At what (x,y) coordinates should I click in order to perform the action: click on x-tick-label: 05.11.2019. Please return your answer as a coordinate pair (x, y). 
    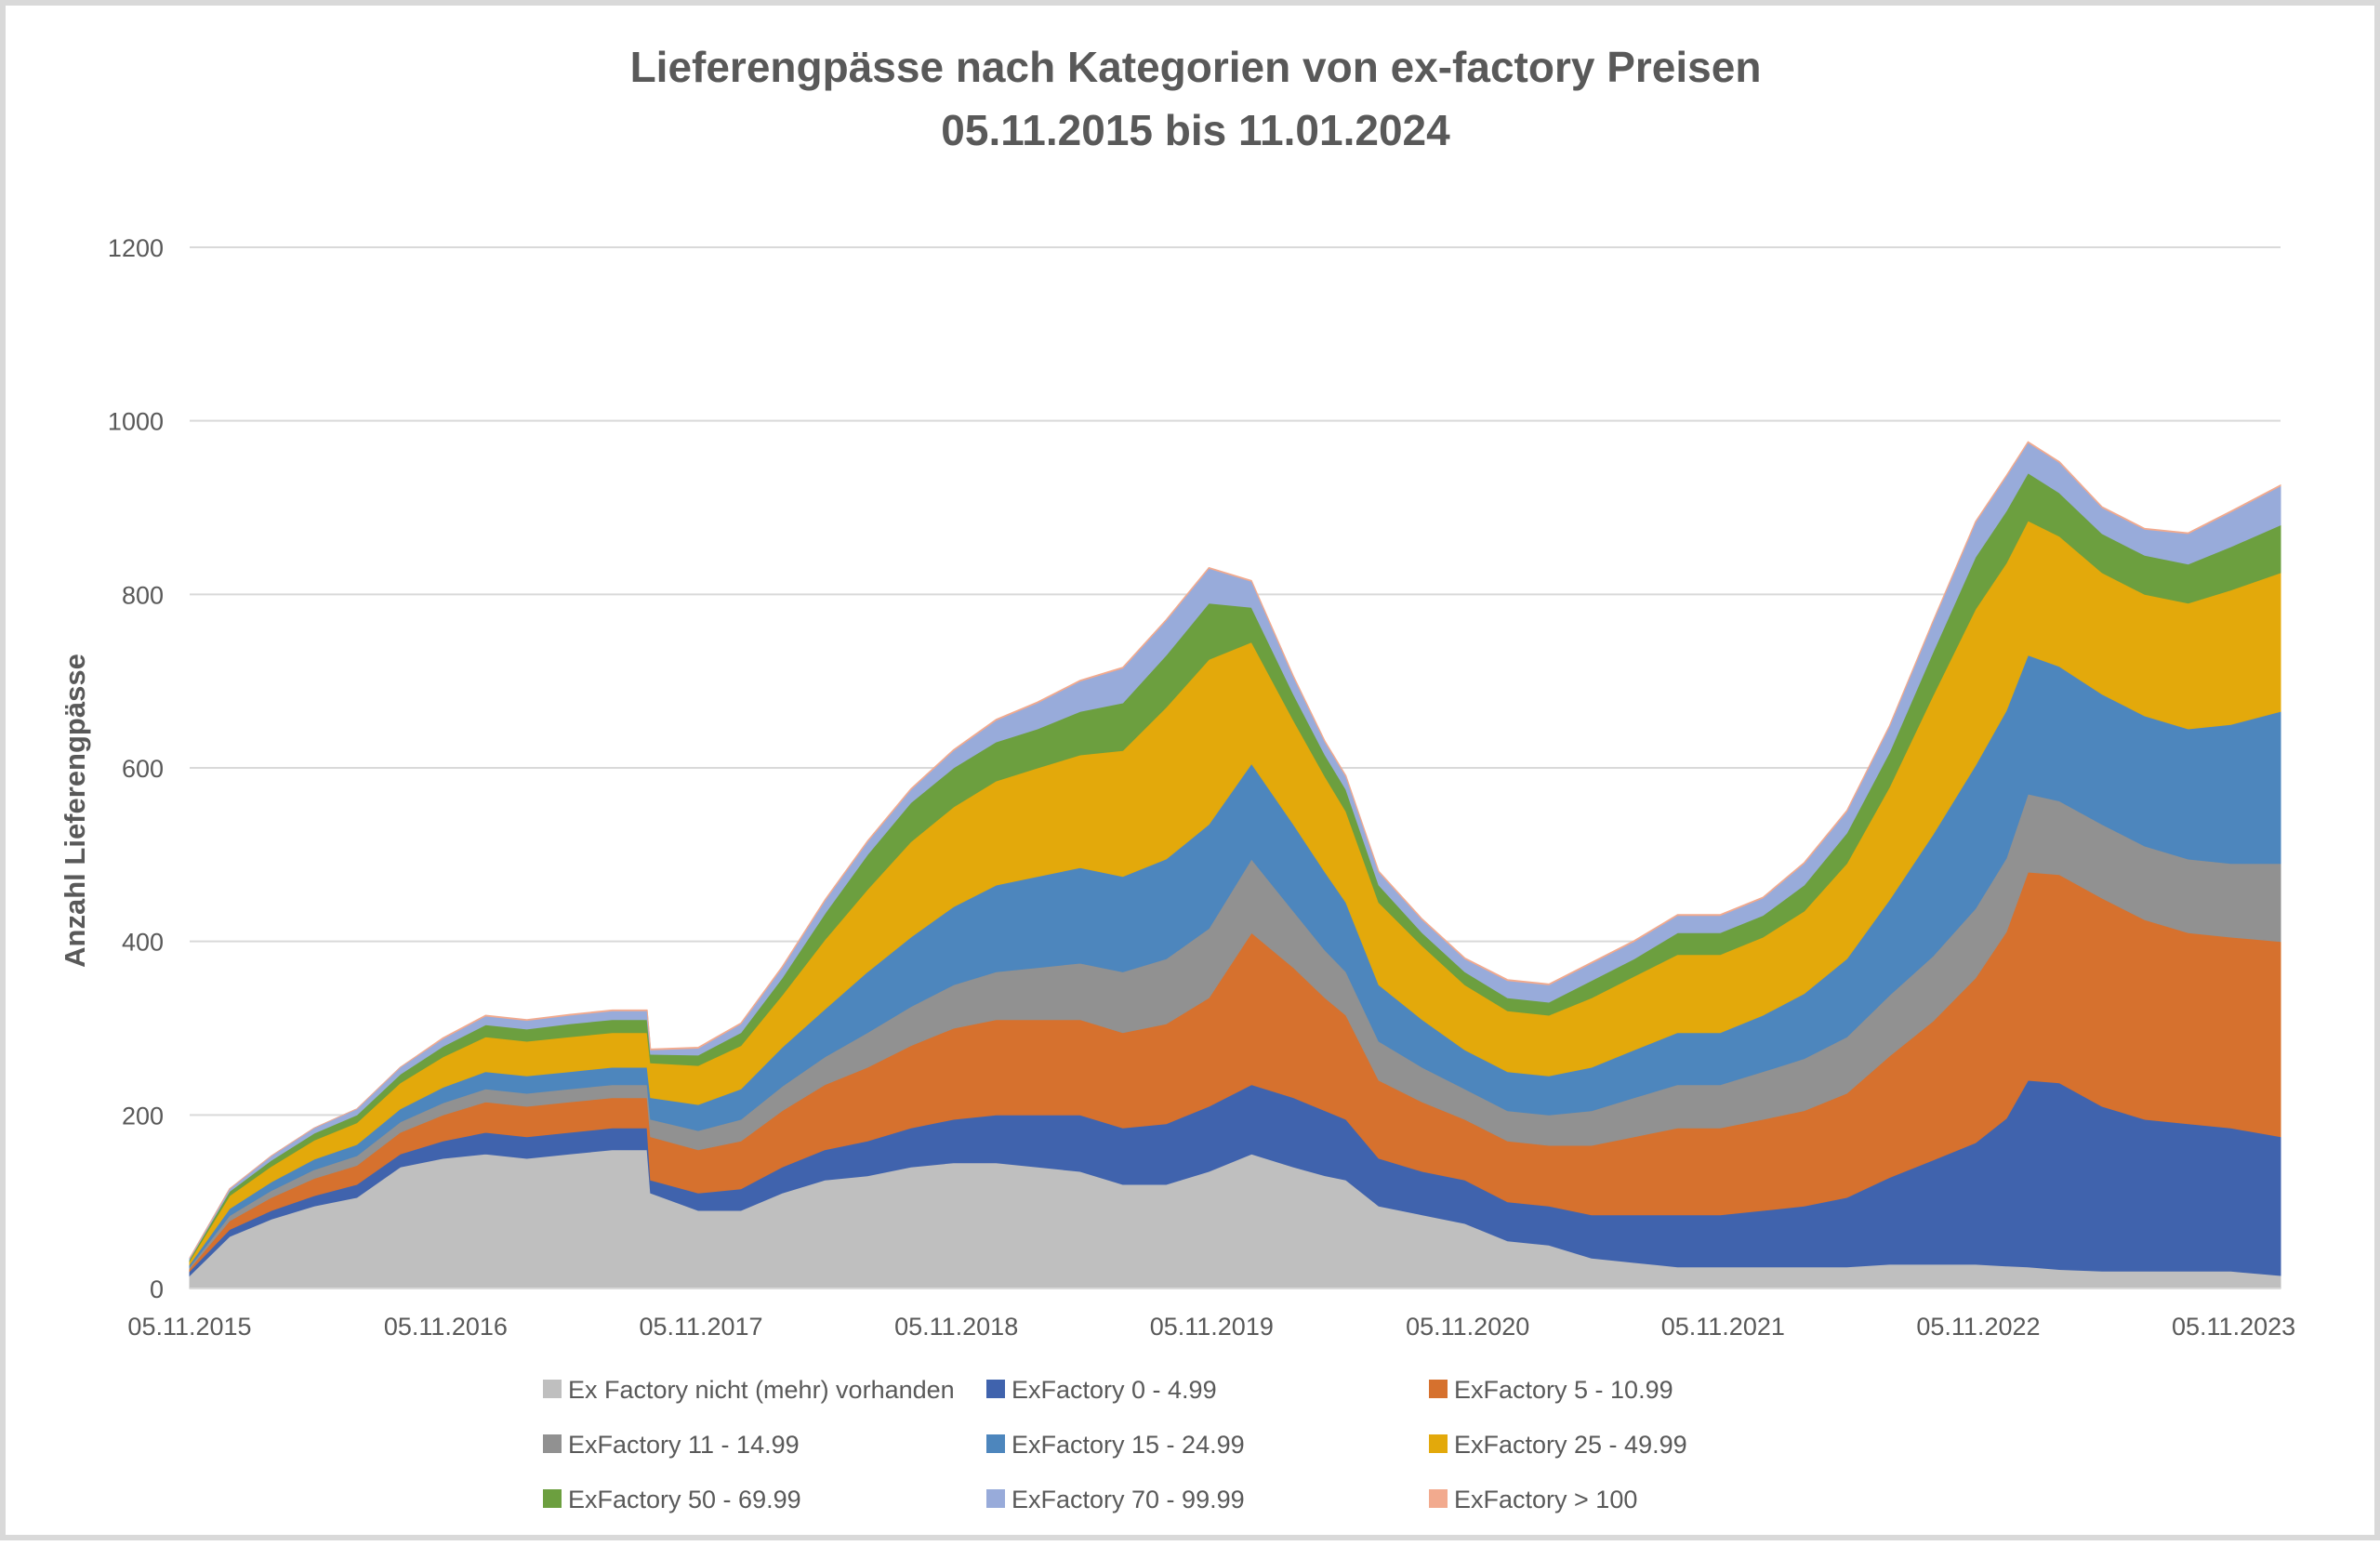
    Looking at the image, I should click on (1212, 1327).